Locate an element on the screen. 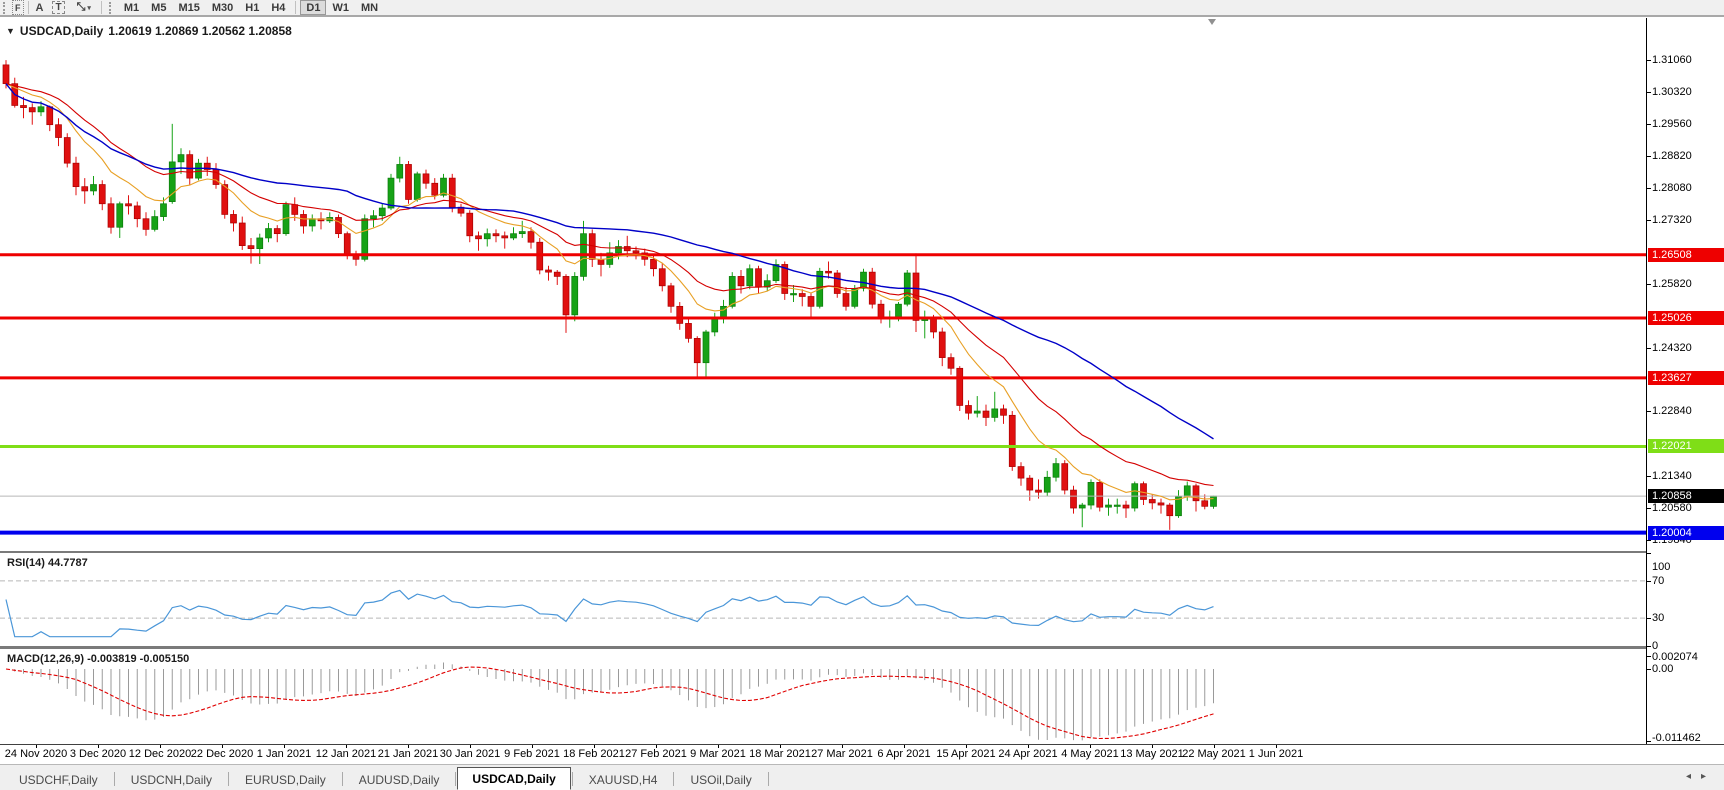 This screenshot has width=1724, height=790. timeframe-button-mn: MN is located at coordinates (369, 7).